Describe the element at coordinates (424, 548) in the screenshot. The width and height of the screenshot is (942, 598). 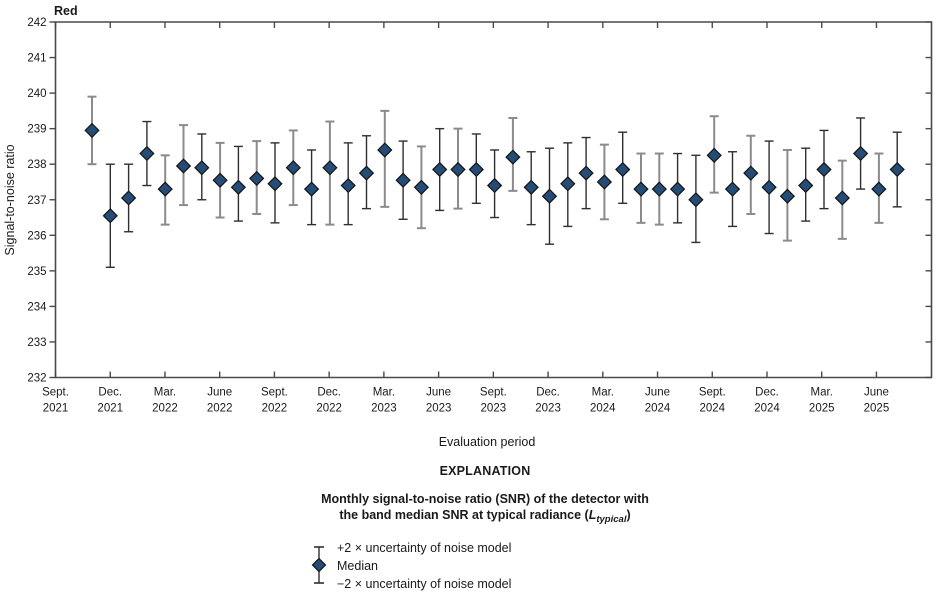
I see `legend-item-upper-uncertainty: +2 × uncertainty of noise model` at that location.